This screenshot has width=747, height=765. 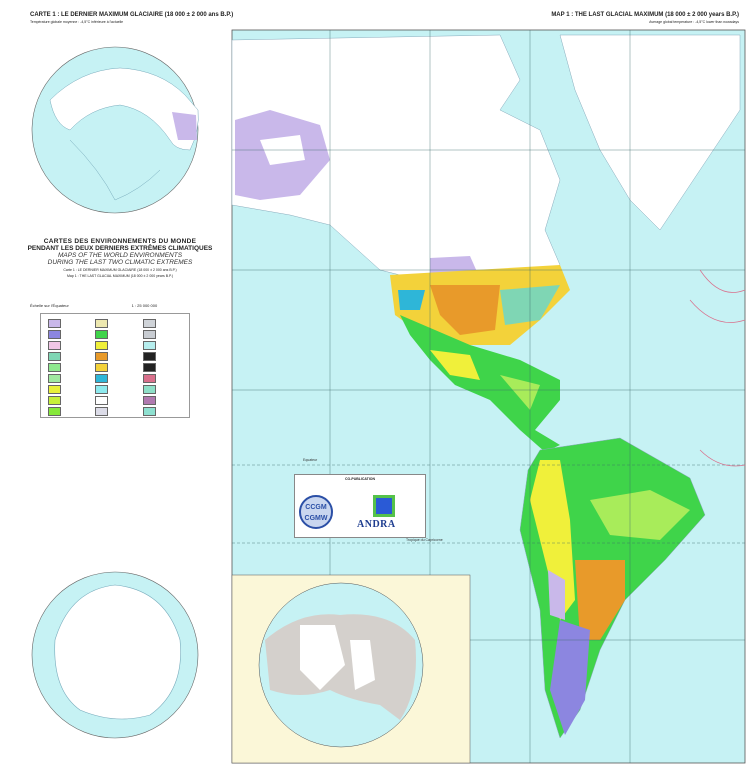 I want to click on legend, so click(x=115, y=365).